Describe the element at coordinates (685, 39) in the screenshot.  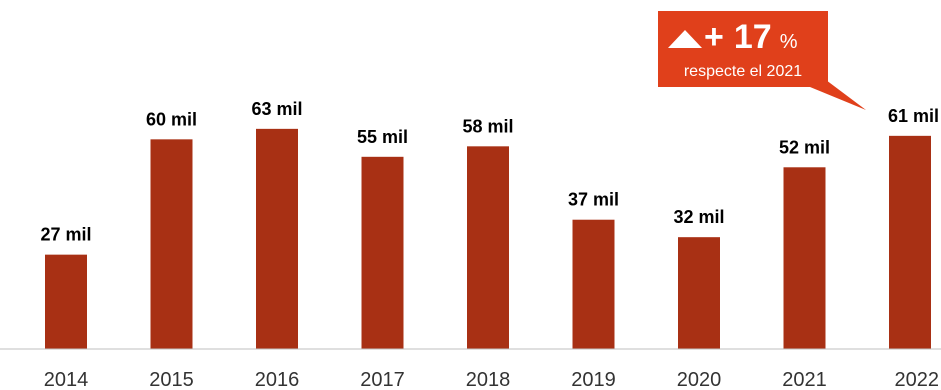
I see `triangle-up-icon` at that location.